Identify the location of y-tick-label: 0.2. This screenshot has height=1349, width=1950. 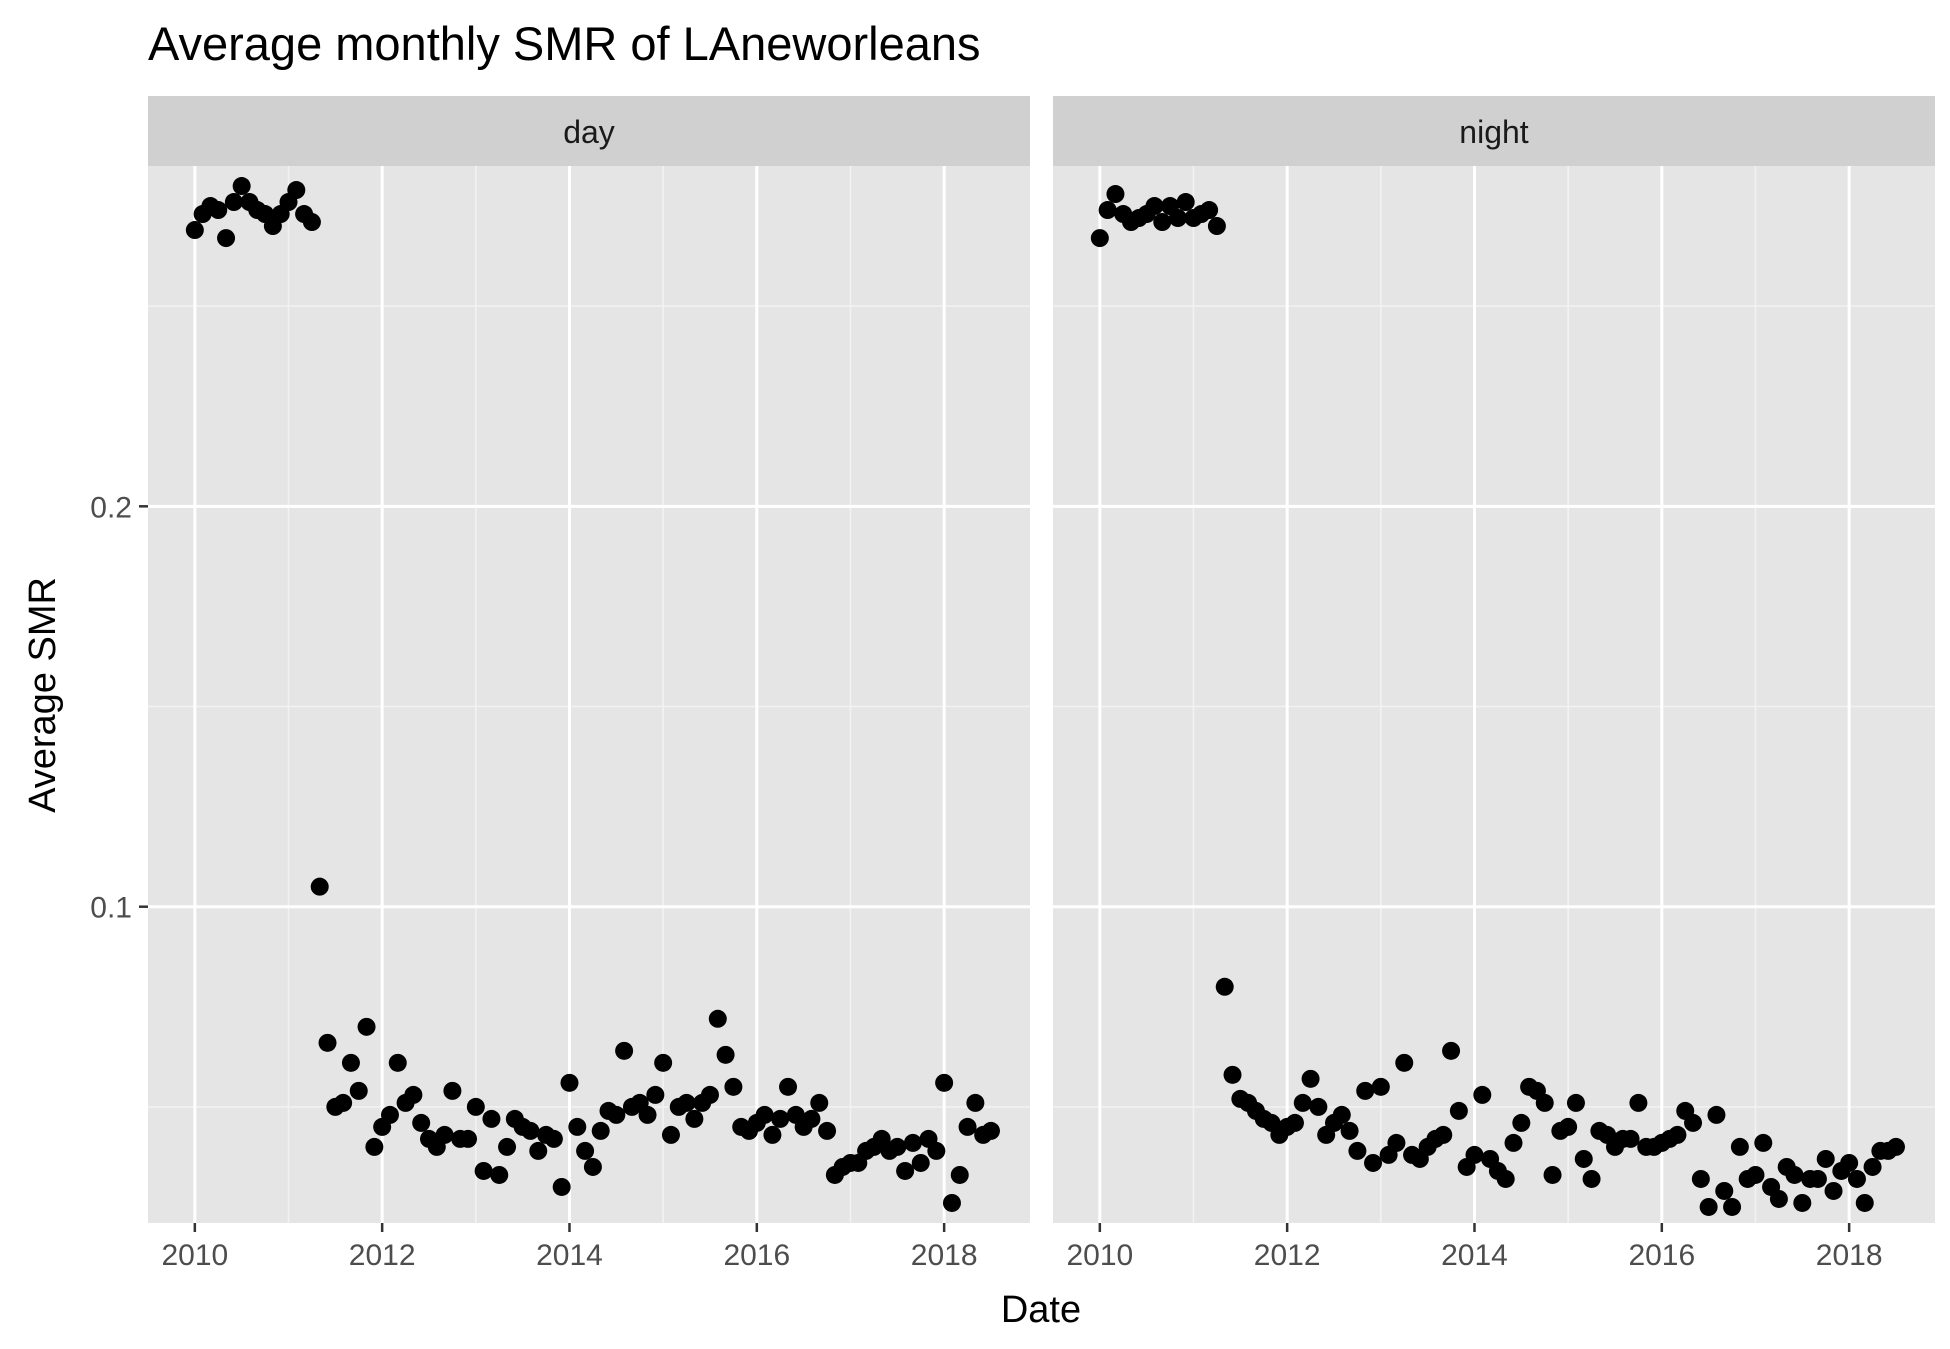
(111, 507).